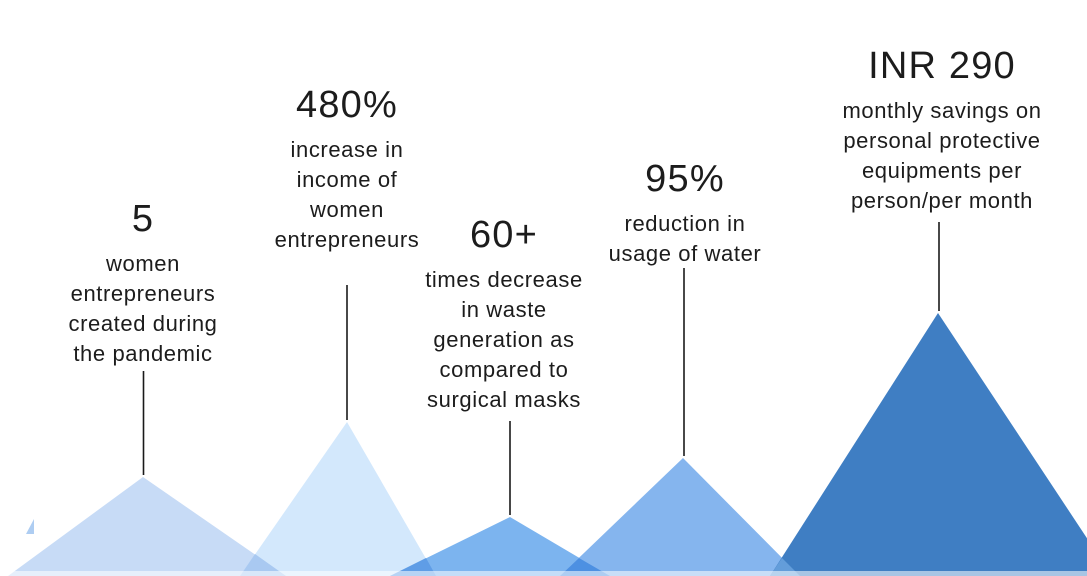 This screenshot has height=576, width=1087. What do you see at coordinates (942, 110) in the screenshot?
I see `stat-desc-line: monthly savings on` at bounding box center [942, 110].